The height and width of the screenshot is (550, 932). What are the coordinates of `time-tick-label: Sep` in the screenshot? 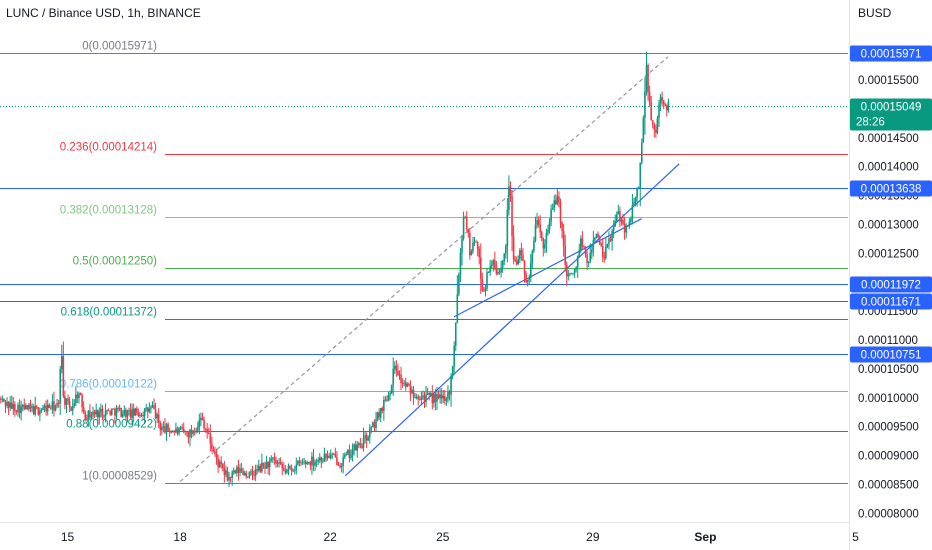 It's located at (705, 537).